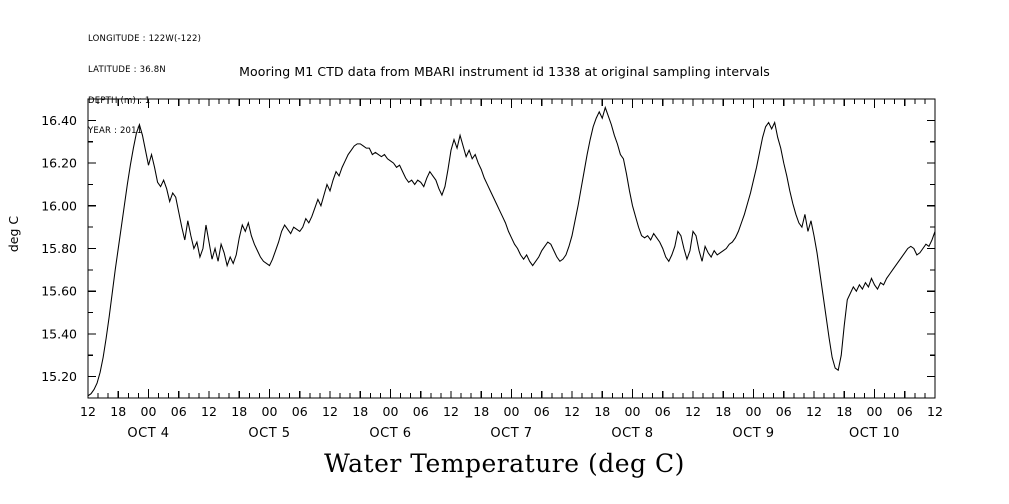 The height and width of the screenshot is (504, 1009). Describe the element at coordinates (511, 433) in the screenshot. I see `x-axis-date-label: OCT 7` at that location.